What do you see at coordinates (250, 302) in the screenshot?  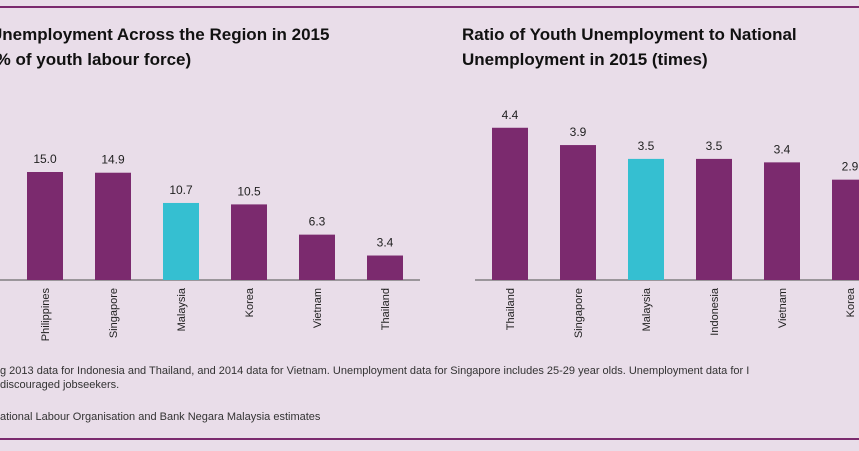 I see `chart-1-tick-label-korea: Korea` at bounding box center [250, 302].